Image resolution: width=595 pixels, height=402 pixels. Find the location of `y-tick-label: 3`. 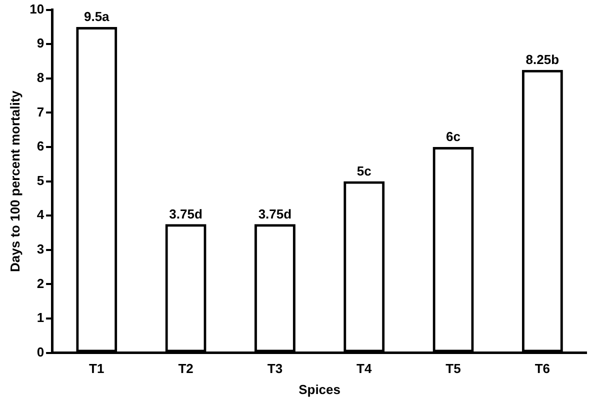

y-tick-label: 3 is located at coordinates (40, 248).